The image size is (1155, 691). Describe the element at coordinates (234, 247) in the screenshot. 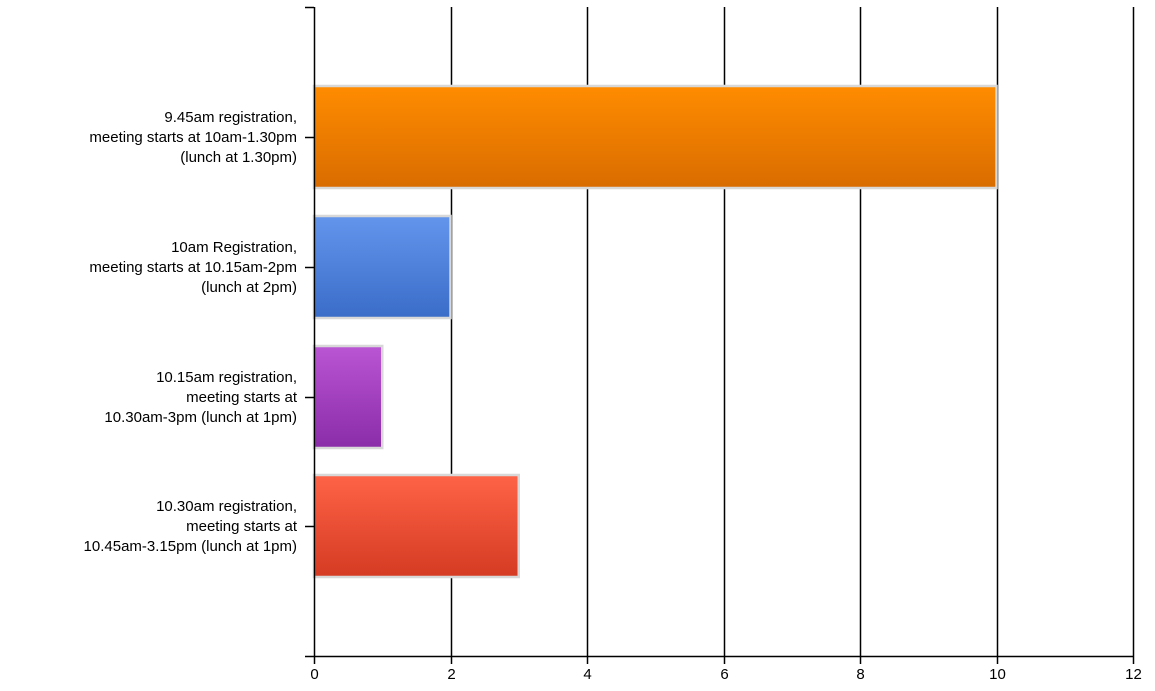

I see `category-label-line: 10am Registration,` at that location.